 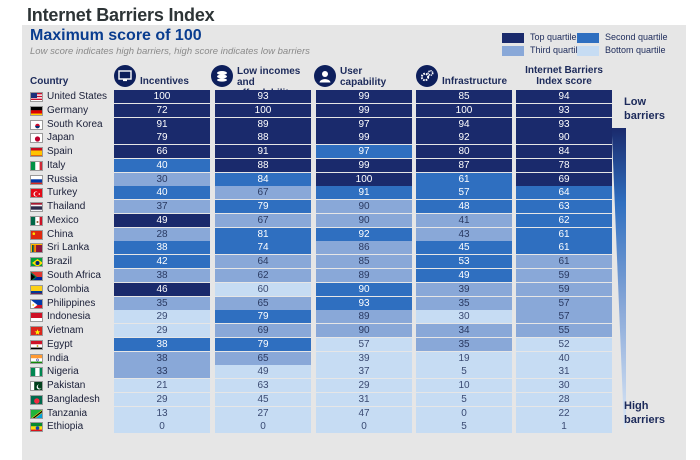 What do you see at coordinates (56, 165) in the screenshot?
I see `country-name: Italy` at bounding box center [56, 165].